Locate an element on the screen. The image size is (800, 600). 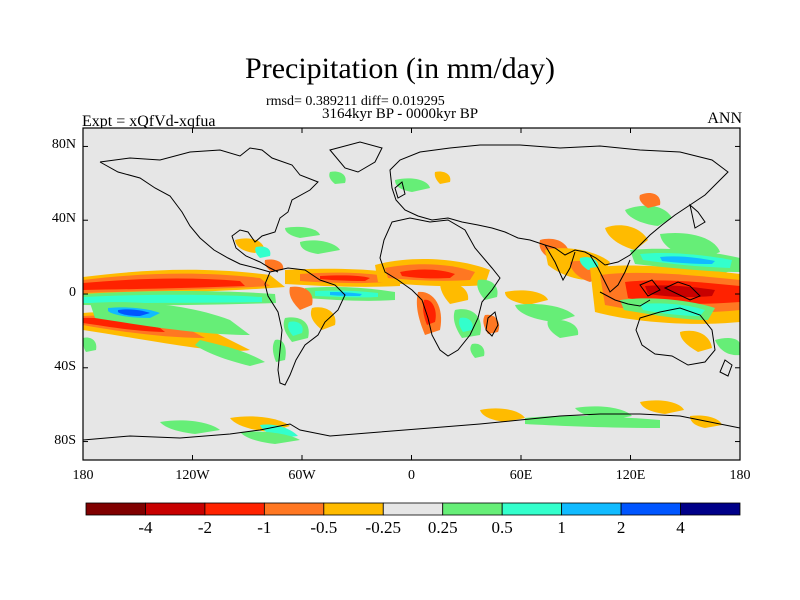
coastline-new-zealand is located at coordinates (726, 368).